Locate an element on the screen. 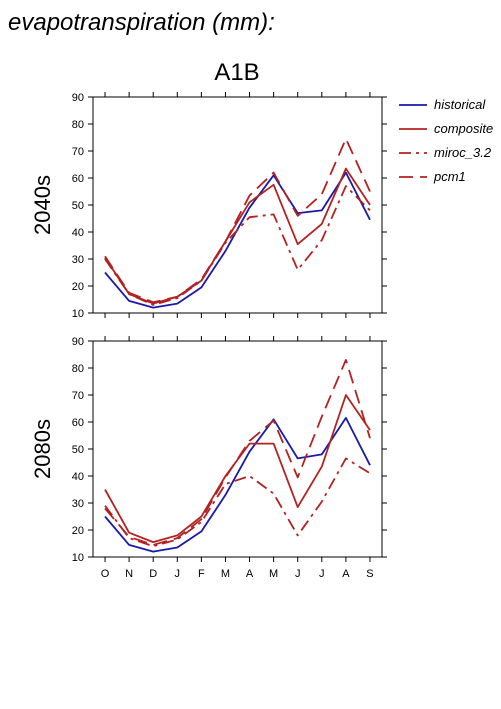 This screenshot has width=501, height=709. legend-label: composite is located at coordinates (463, 128).